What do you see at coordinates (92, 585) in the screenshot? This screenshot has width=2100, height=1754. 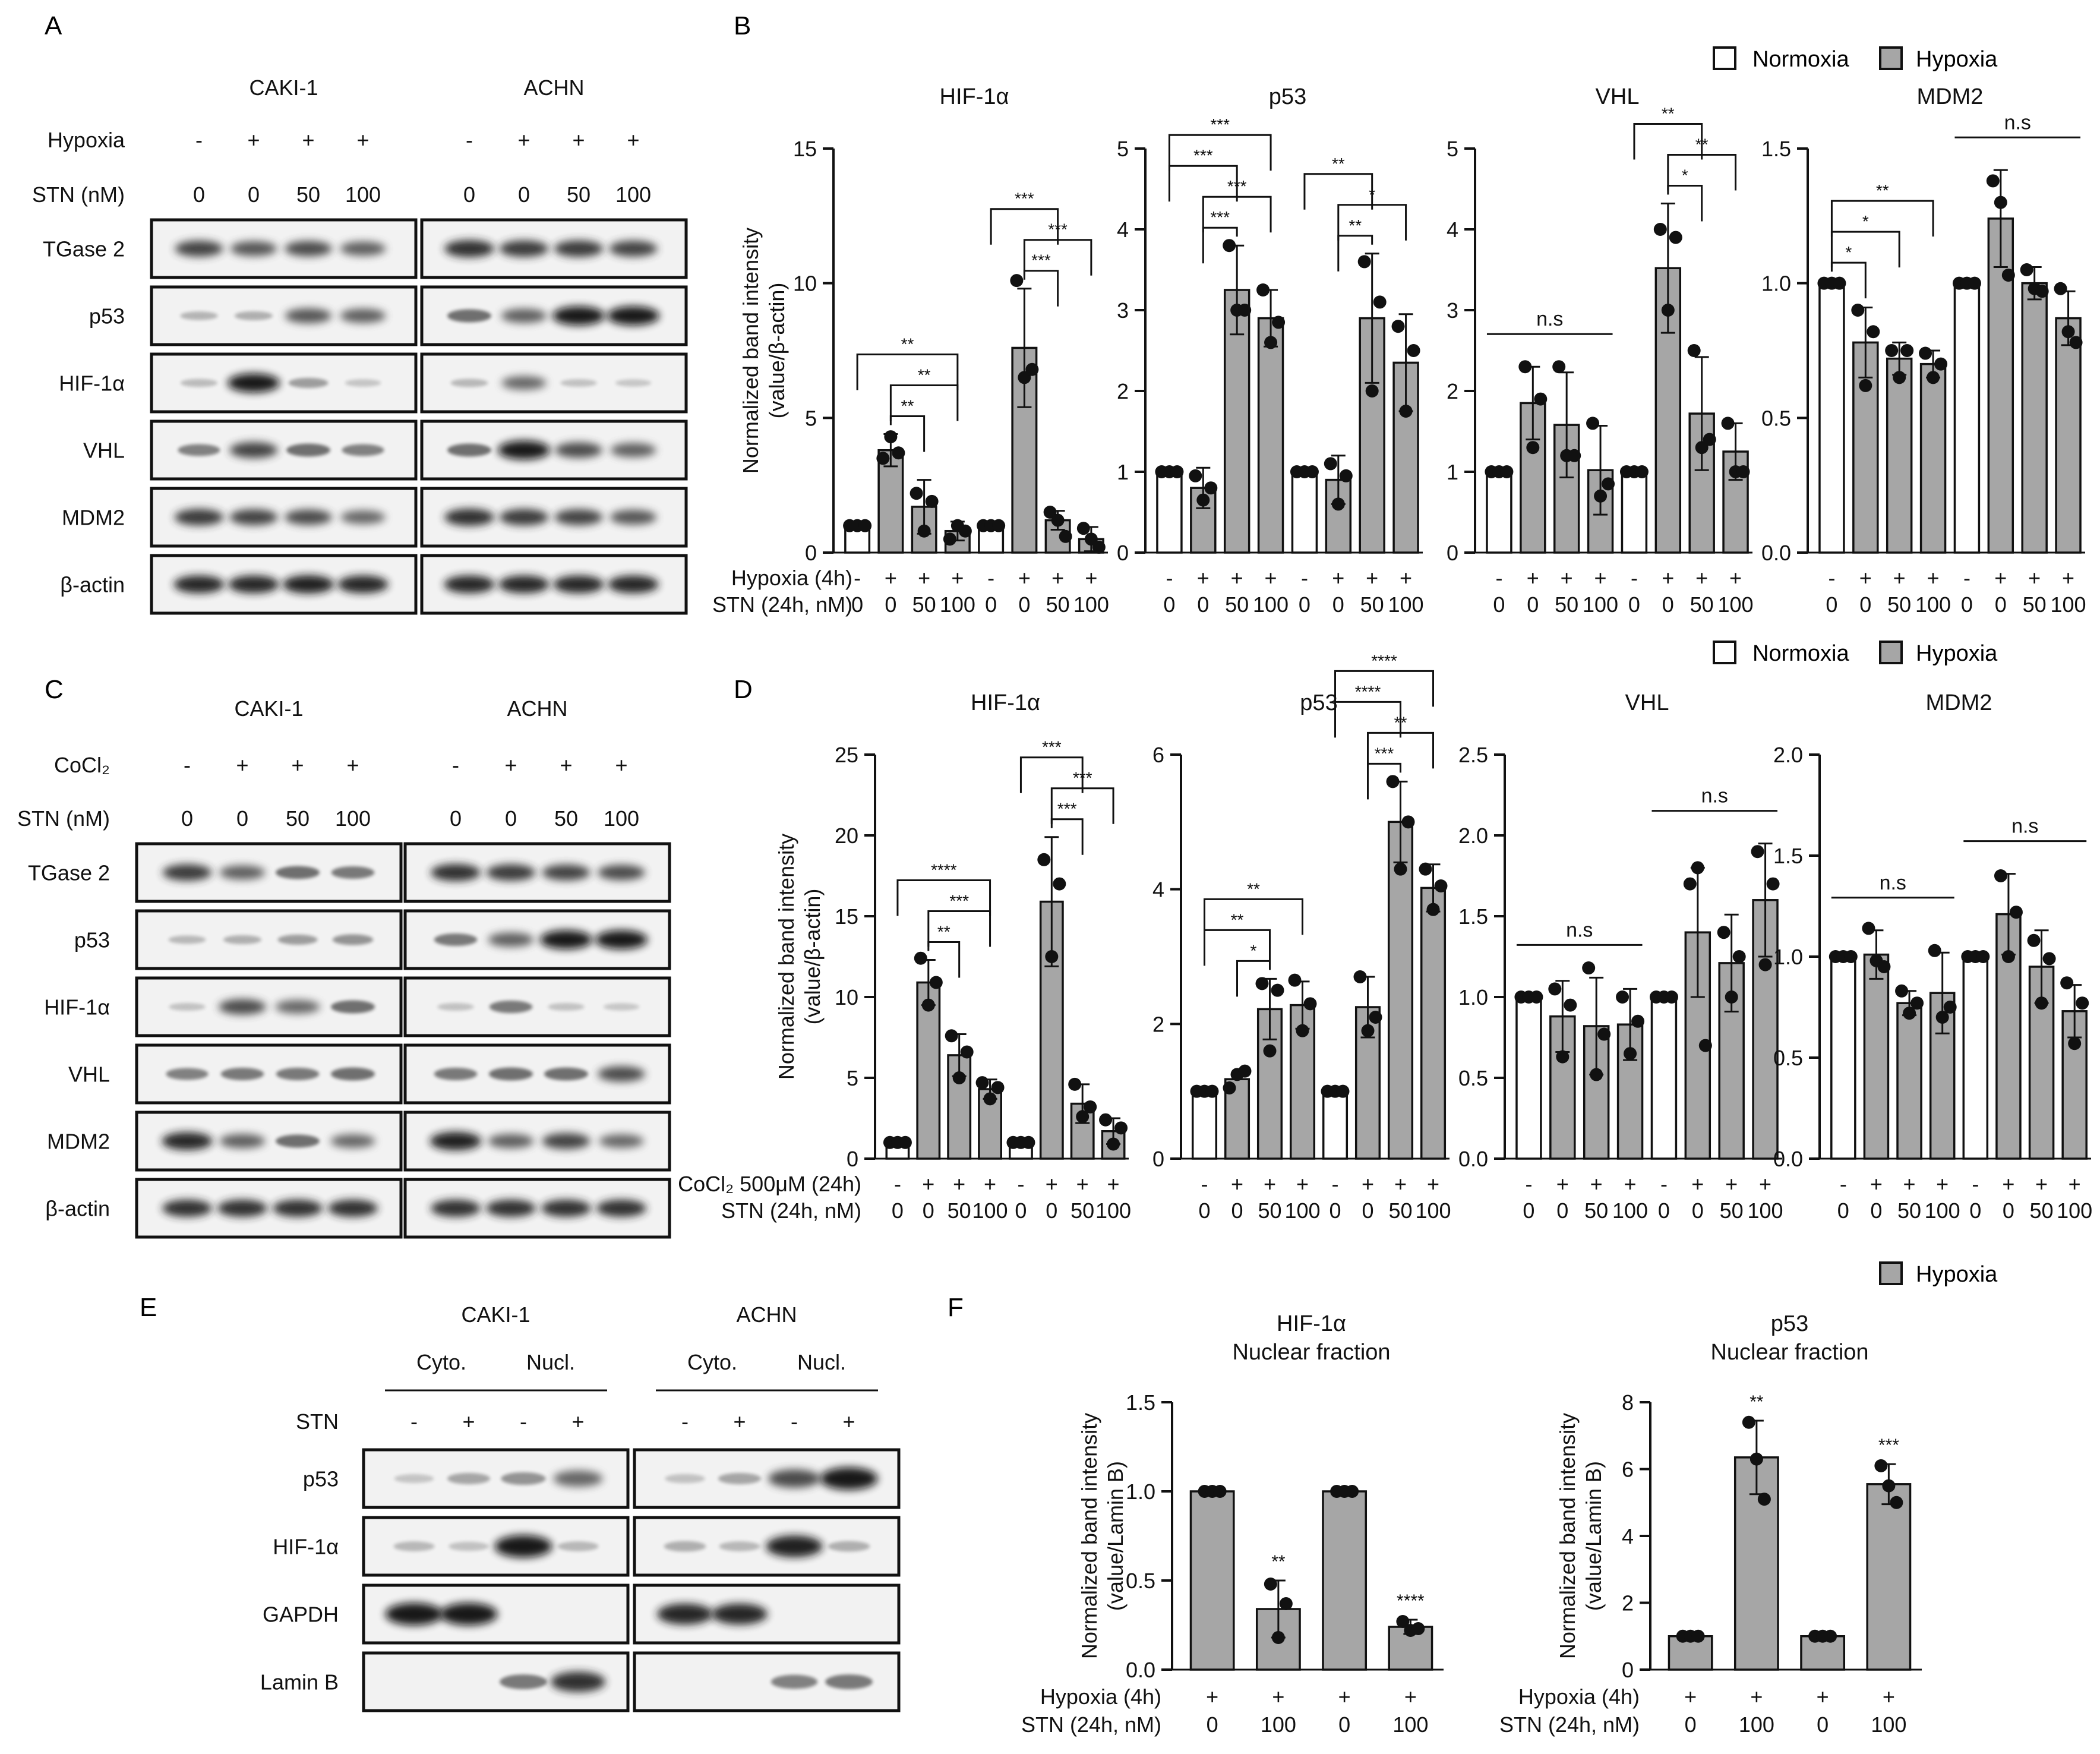 I see `protein-label: β-actin` at bounding box center [92, 585].